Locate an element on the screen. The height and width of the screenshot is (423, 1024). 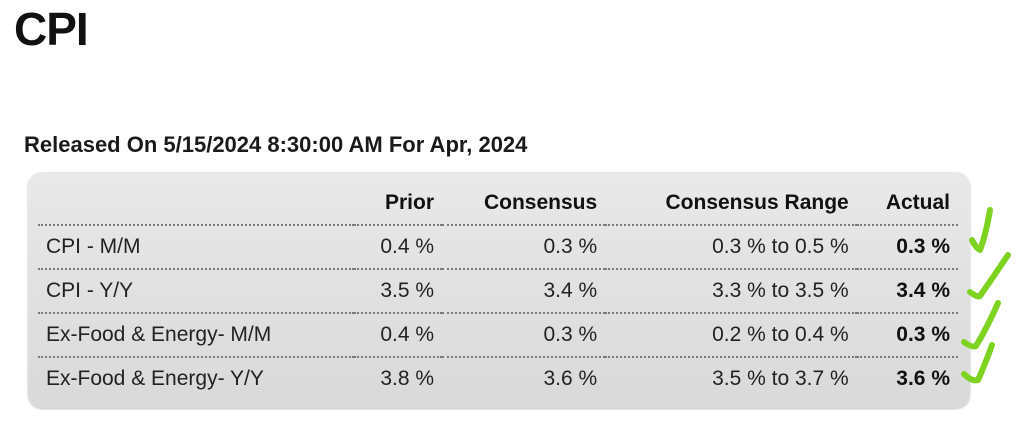
row-label: CPI - M/M is located at coordinates (196, 247).